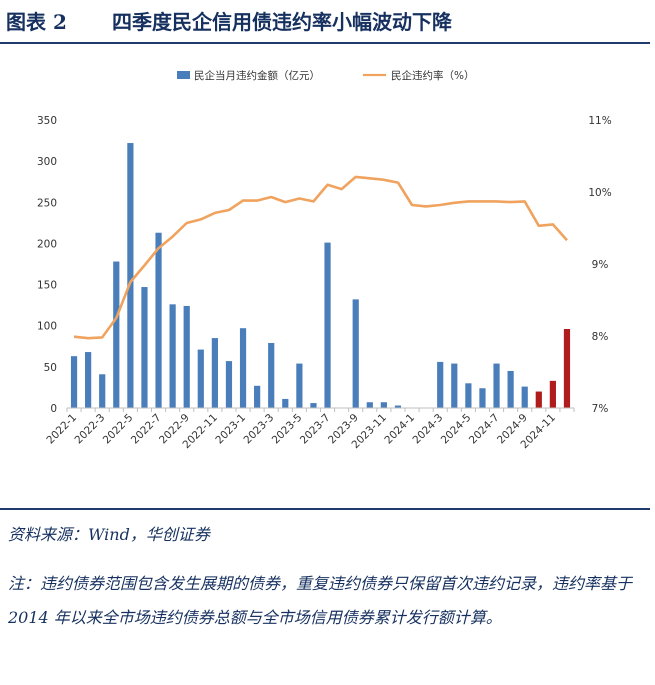 This screenshot has height=685, width=655. What do you see at coordinates (230, 429) in the screenshot?
I see `x-tick-label-2023-1: 2023-1` at bounding box center [230, 429].